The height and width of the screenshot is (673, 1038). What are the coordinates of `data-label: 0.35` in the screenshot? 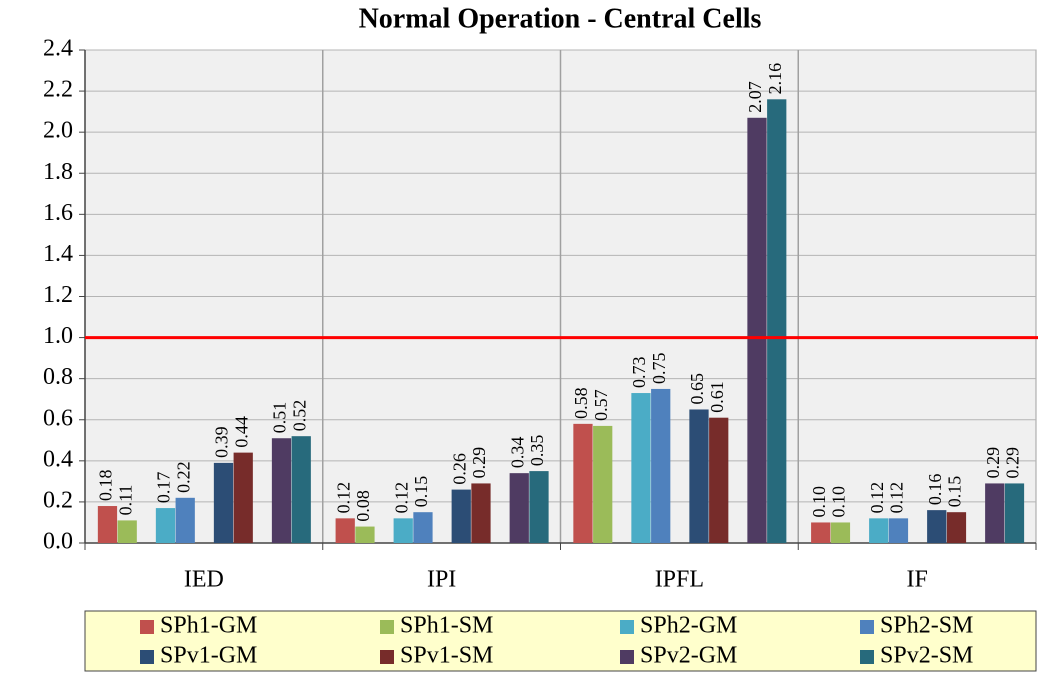 It's located at (537, 451).